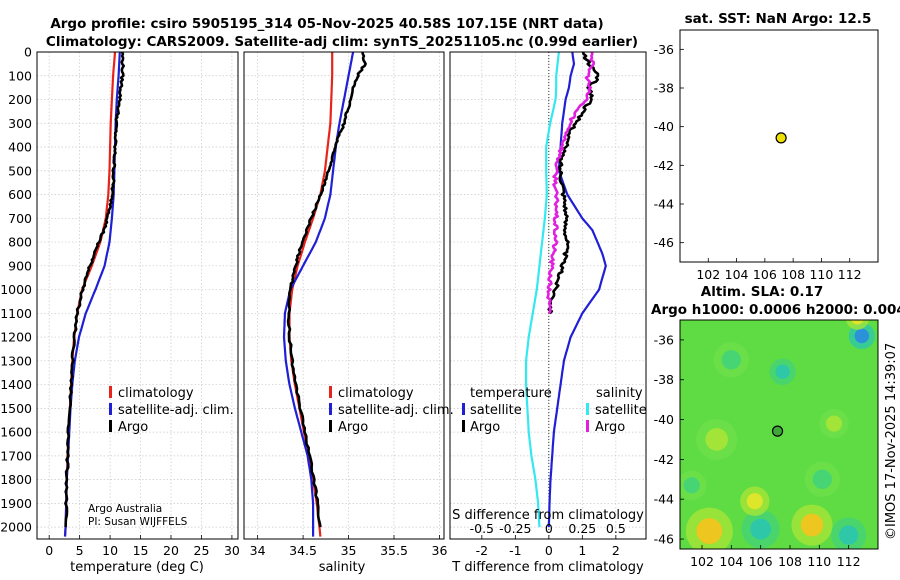  Describe the element at coordinates (394, 550) in the screenshot. I see `x-tick-label: 35.5` at that location.